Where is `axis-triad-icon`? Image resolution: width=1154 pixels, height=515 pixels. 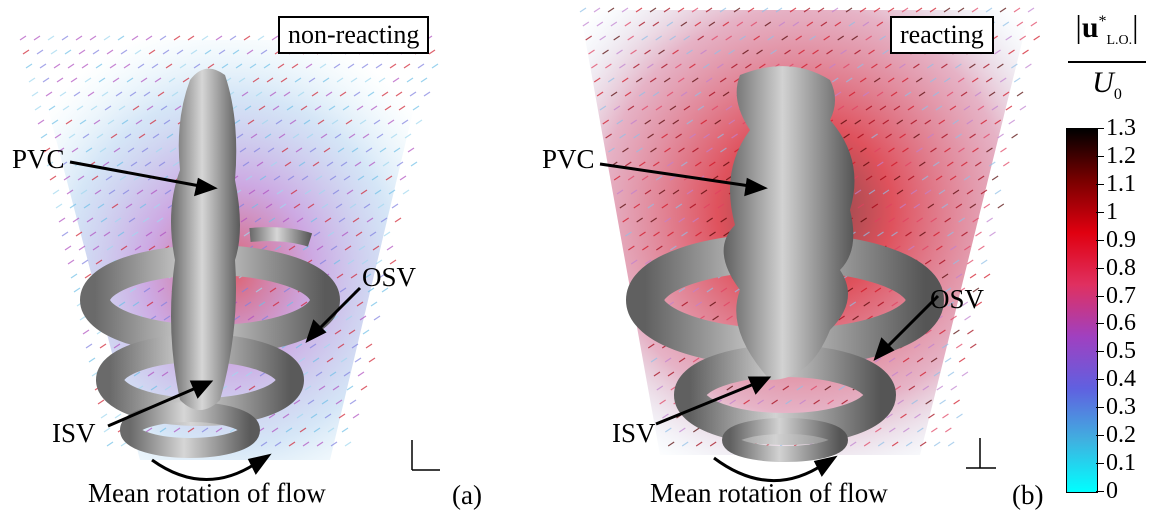 axis-triad-icon is located at coordinates (981, 453).